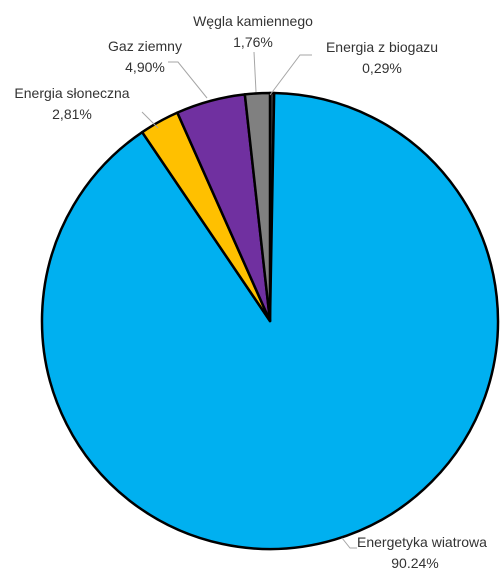 Image resolution: width=502 pixels, height=574 pixels. Describe the element at coordinates (145, 46) in the screenshot. I see `slice-label-name-3: Gaz ziemny` at that location.